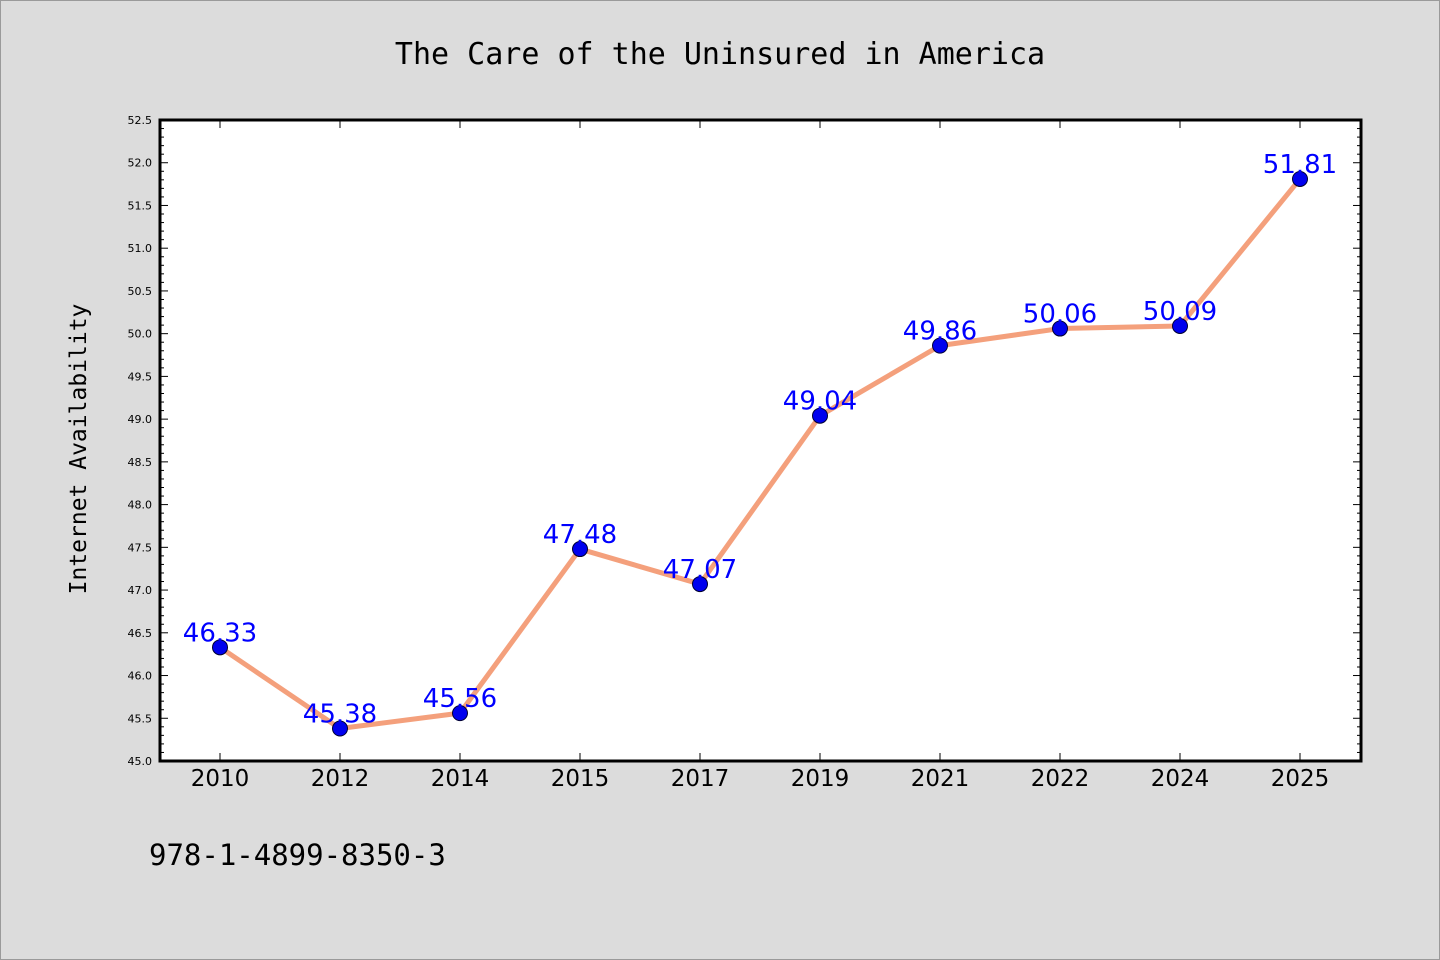 Image resolution: width=1440 pixels, height=960 pixels. Describe the element at coordinates (940, 332) in the screenshot. I see `data-label: 49.86` at that location.